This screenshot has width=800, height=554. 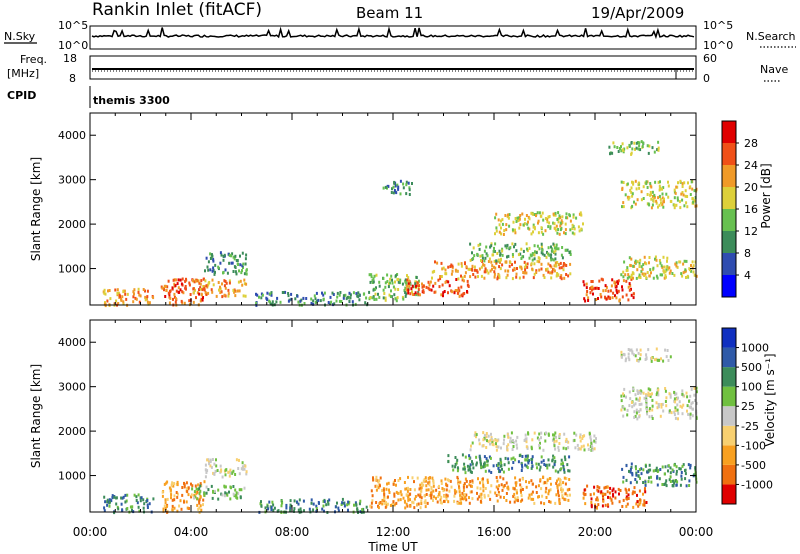 What do you see at coordinates (729, 176) in the screenshot?
I see `colorbar-segment` at bounding box center [729, 176].